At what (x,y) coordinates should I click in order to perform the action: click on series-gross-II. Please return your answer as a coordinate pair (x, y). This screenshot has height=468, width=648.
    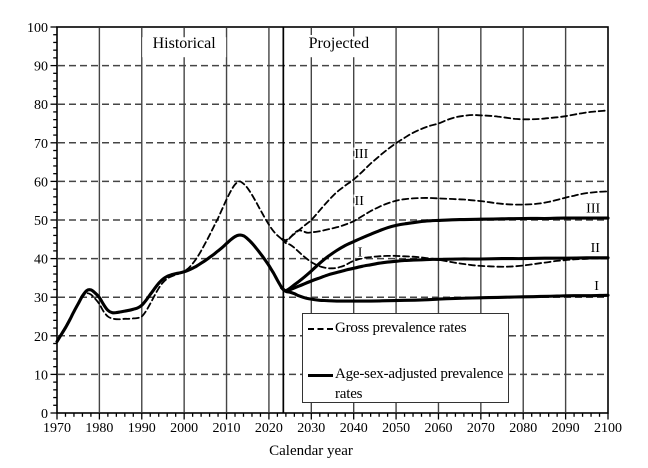
    Looking at the image, I should click on (444, 216).